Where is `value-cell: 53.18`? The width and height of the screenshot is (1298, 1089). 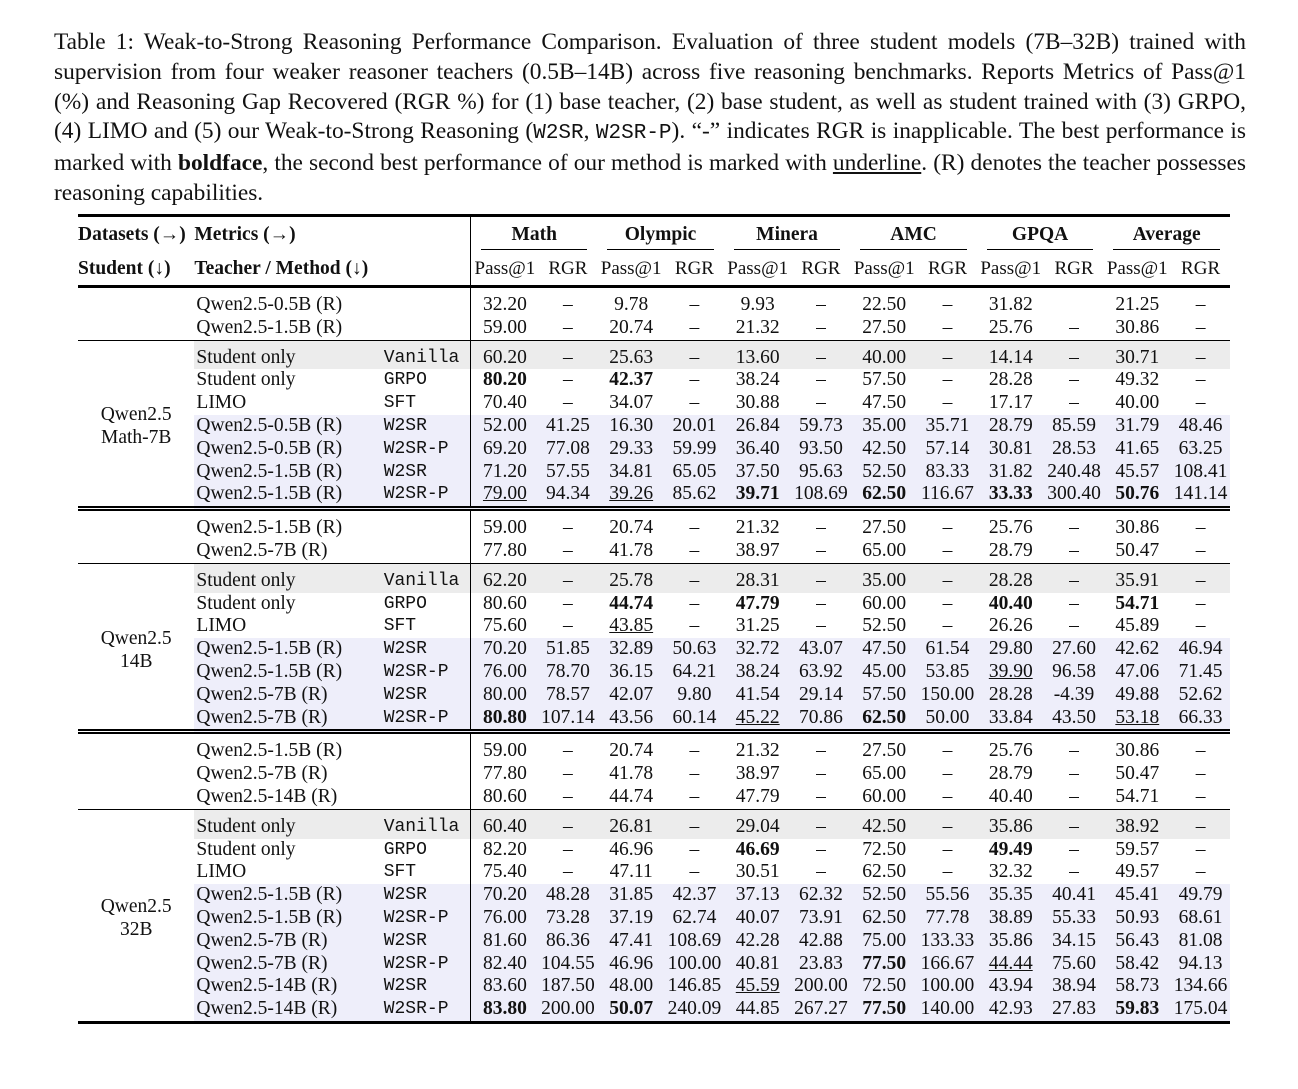 value-cell: 53.18 is located at coordinates (1137, 719).